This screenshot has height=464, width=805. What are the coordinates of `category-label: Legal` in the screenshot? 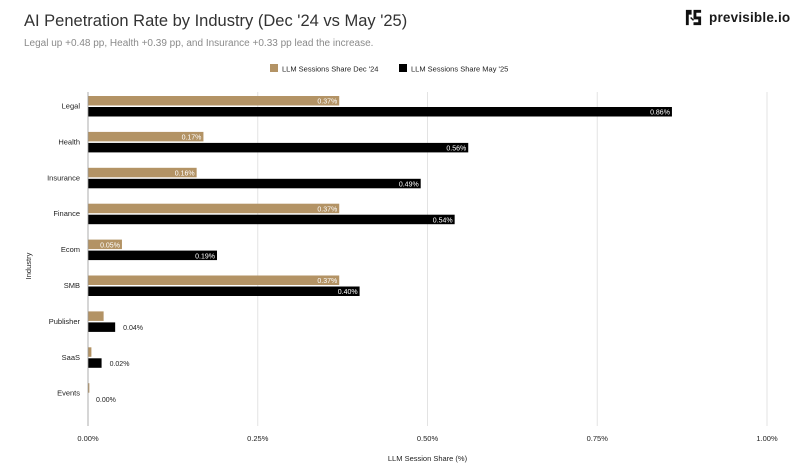 It's located at (71, 106).